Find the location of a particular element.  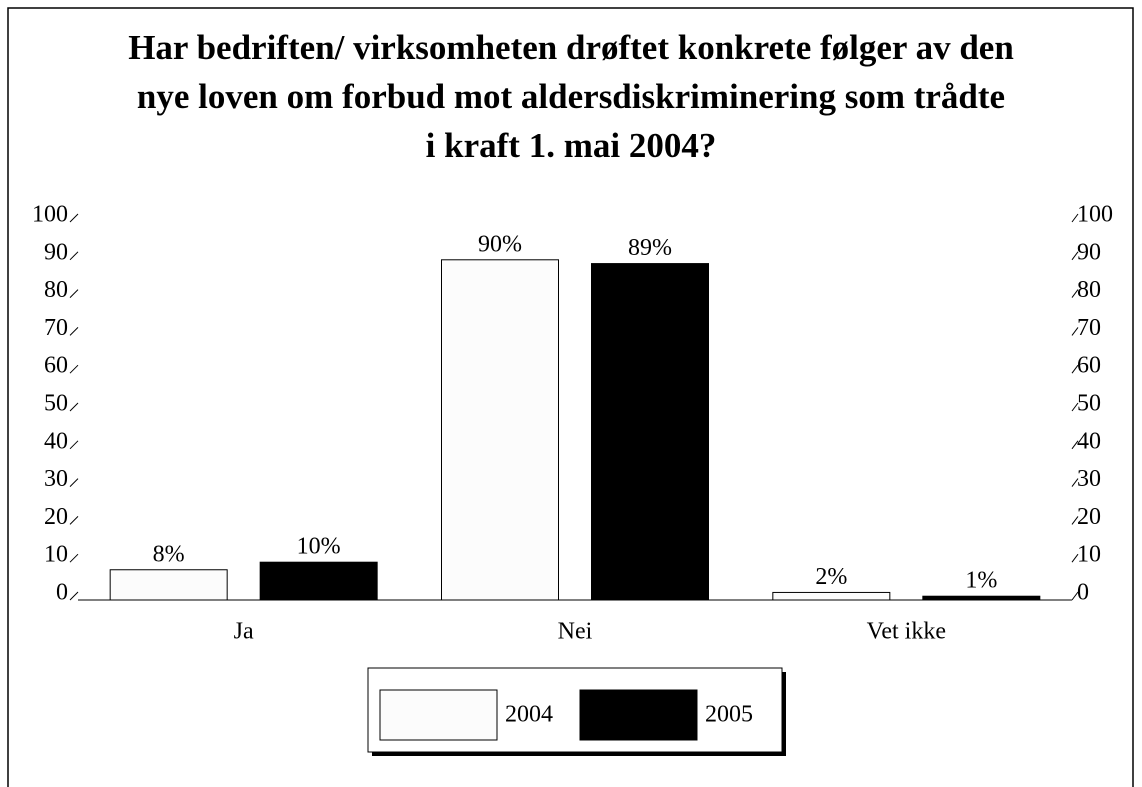

value-label: 8% is located at coordinates (169, 554).